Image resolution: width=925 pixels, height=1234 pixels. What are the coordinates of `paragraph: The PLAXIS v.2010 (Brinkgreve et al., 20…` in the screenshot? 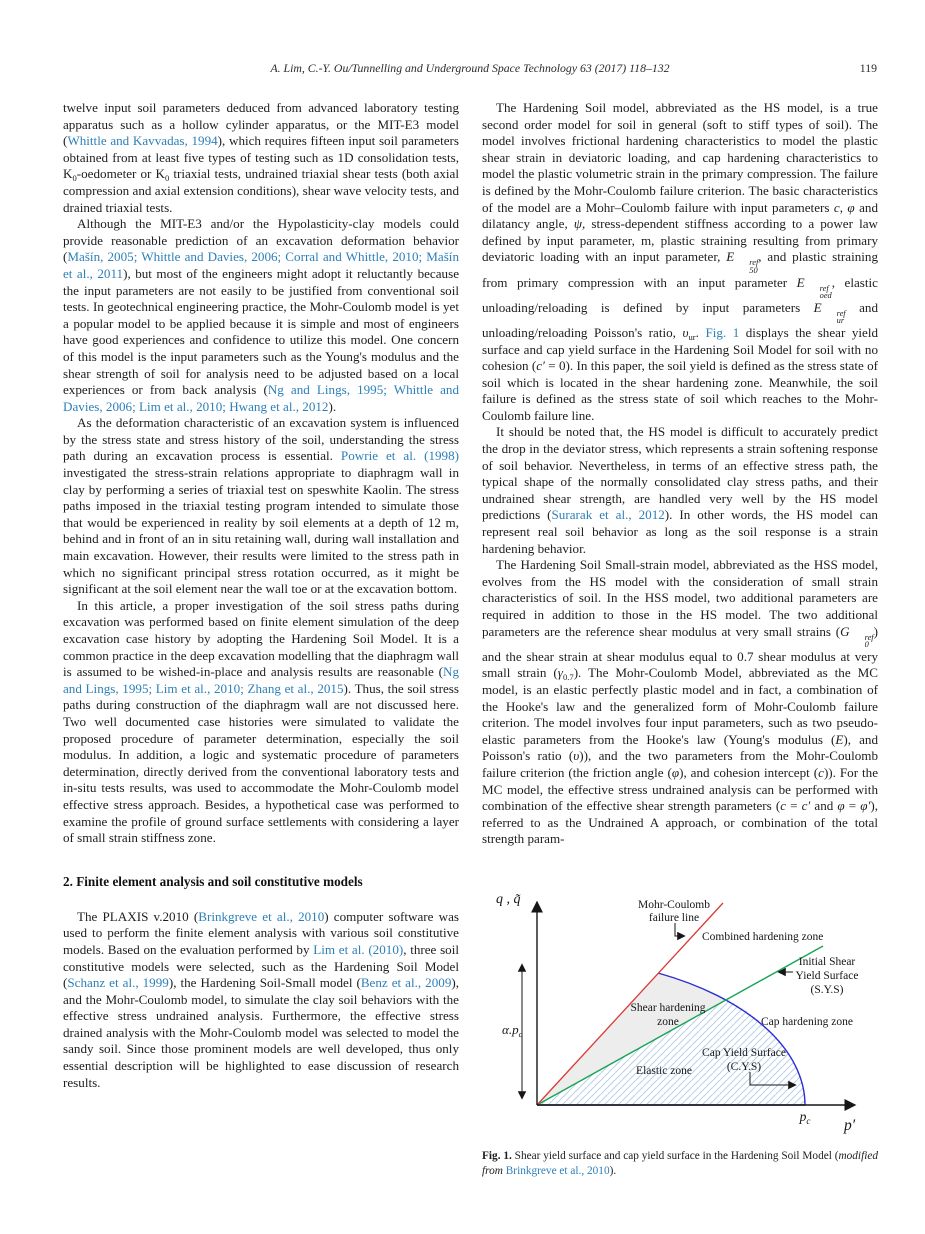 It's located at (261, 999).